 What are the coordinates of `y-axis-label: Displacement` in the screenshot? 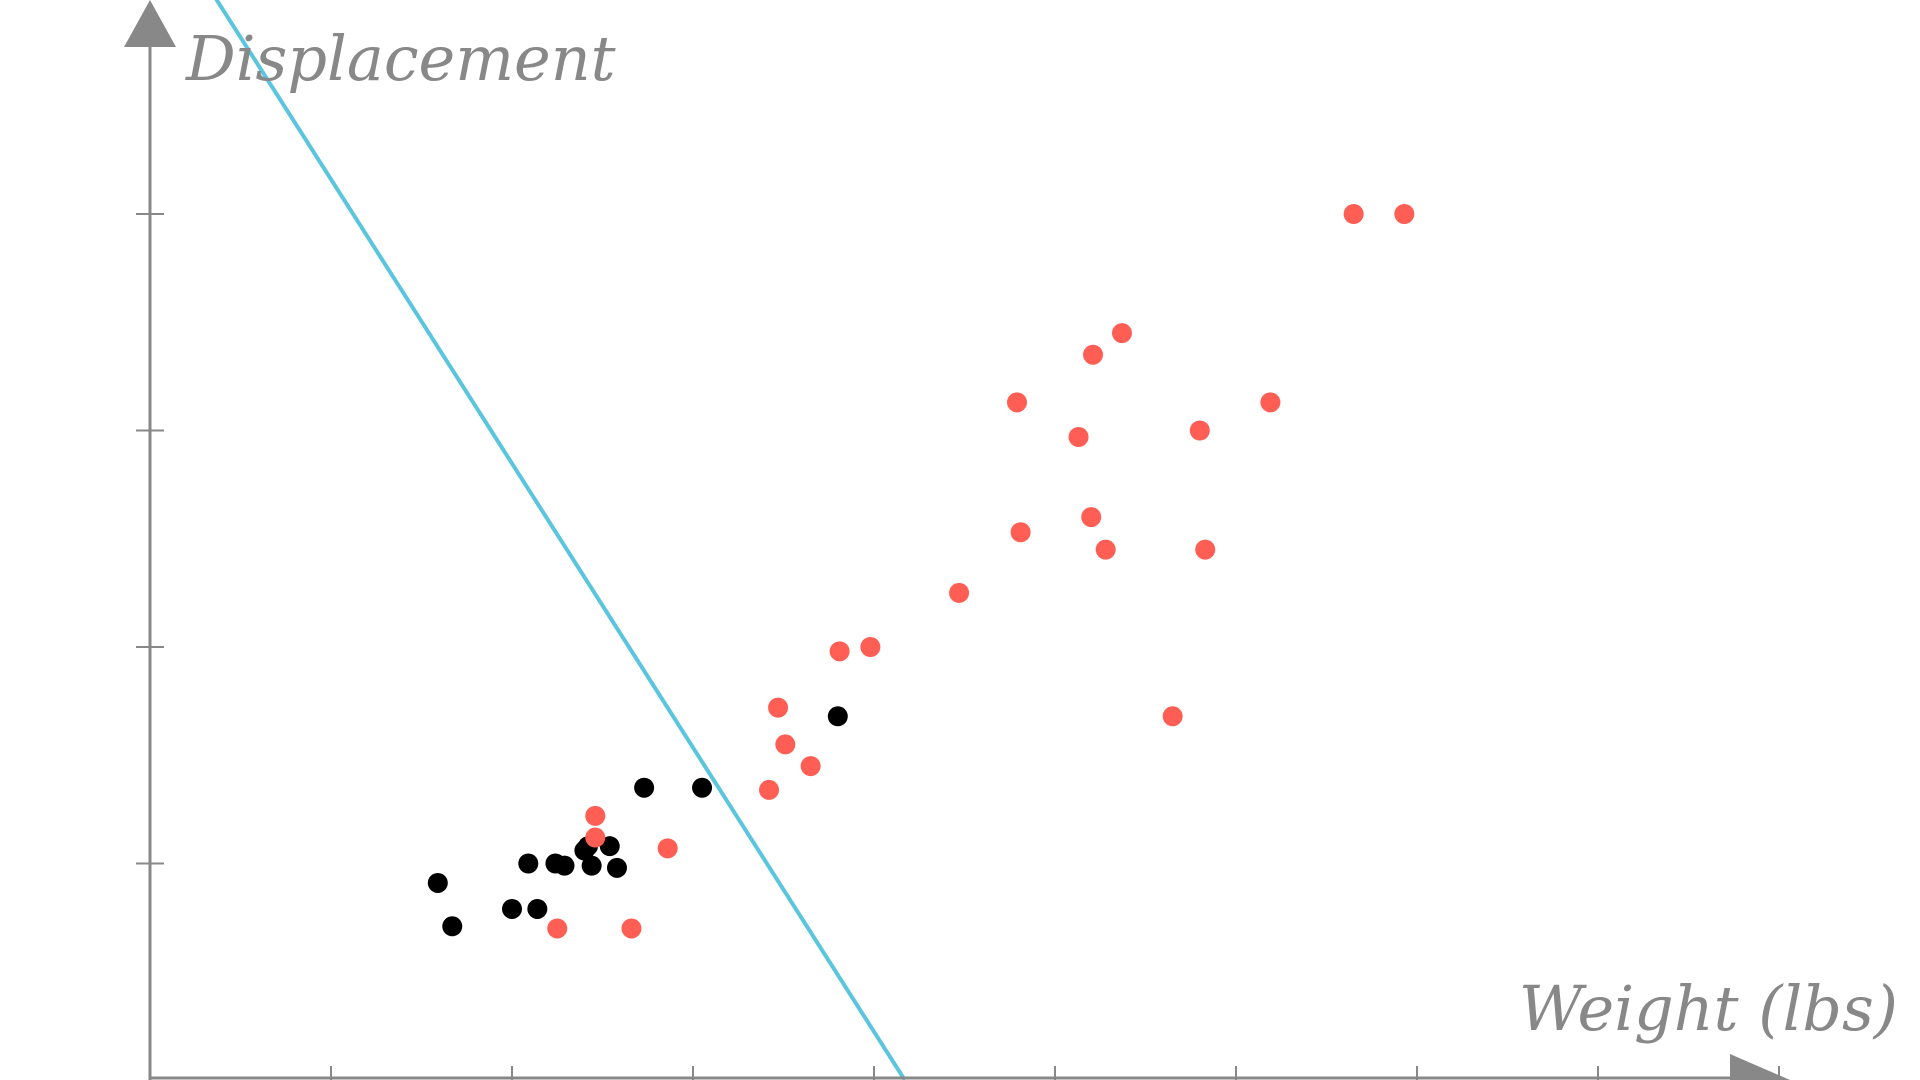 It's located at (400, 58).